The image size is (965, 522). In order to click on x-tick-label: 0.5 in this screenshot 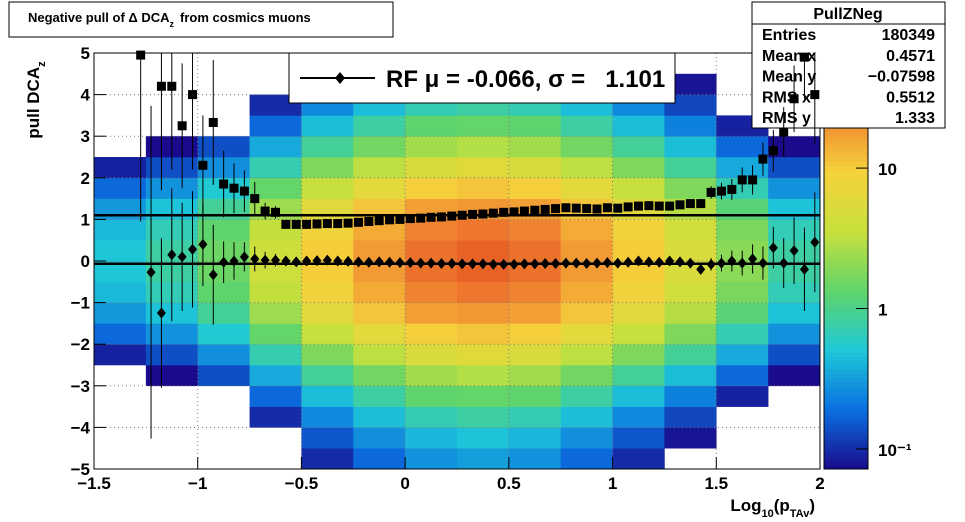, I will do `click(509, 483)`.